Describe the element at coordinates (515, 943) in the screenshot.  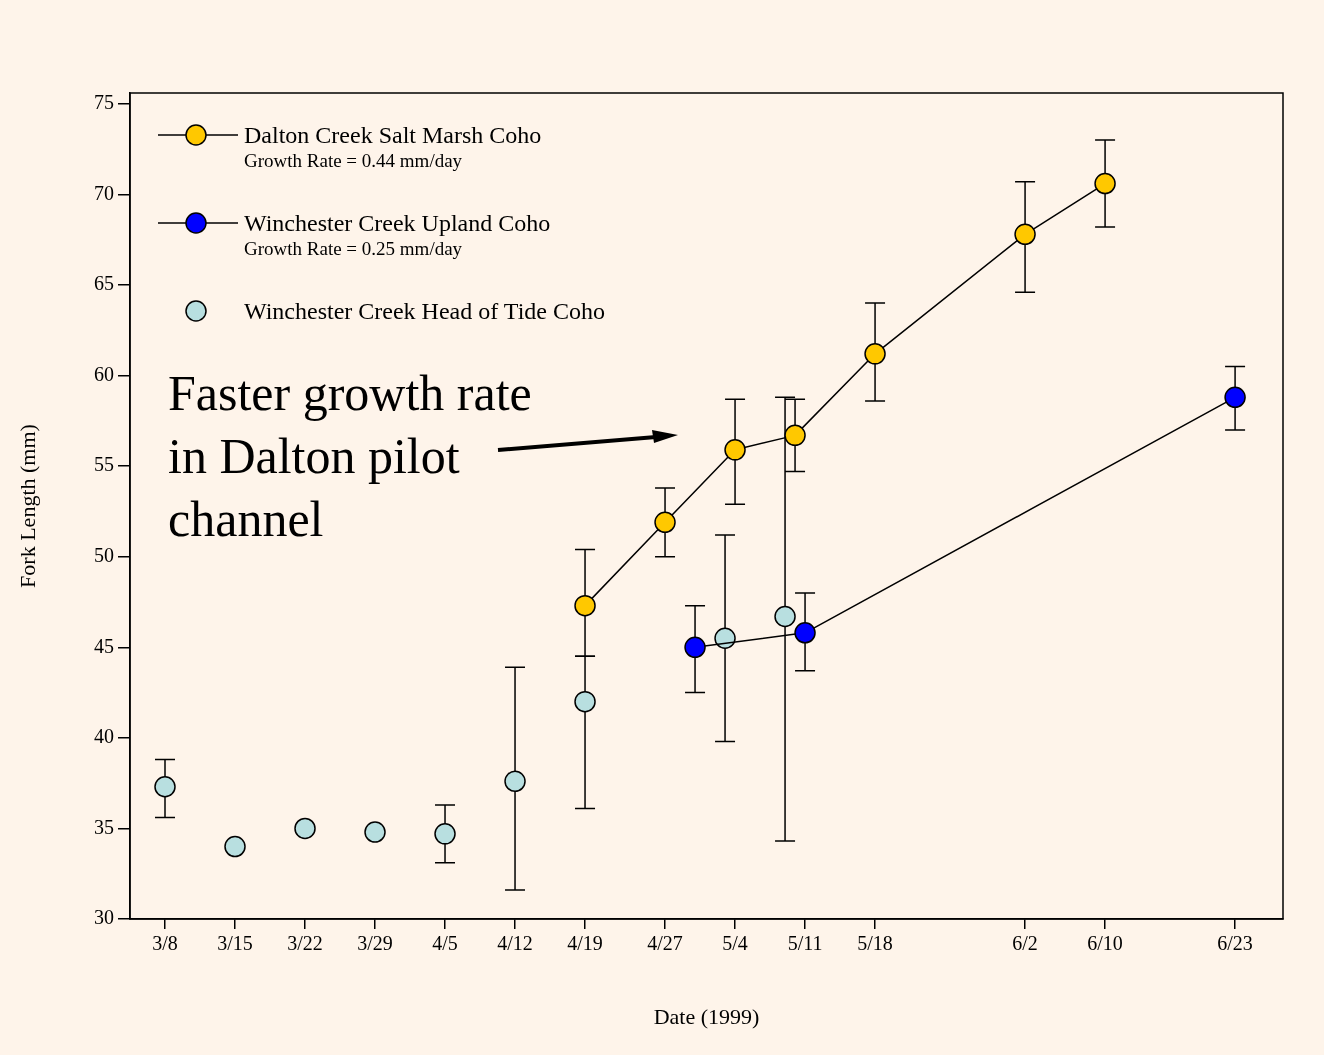
I see `x-tick-label: 4/12` at that location.